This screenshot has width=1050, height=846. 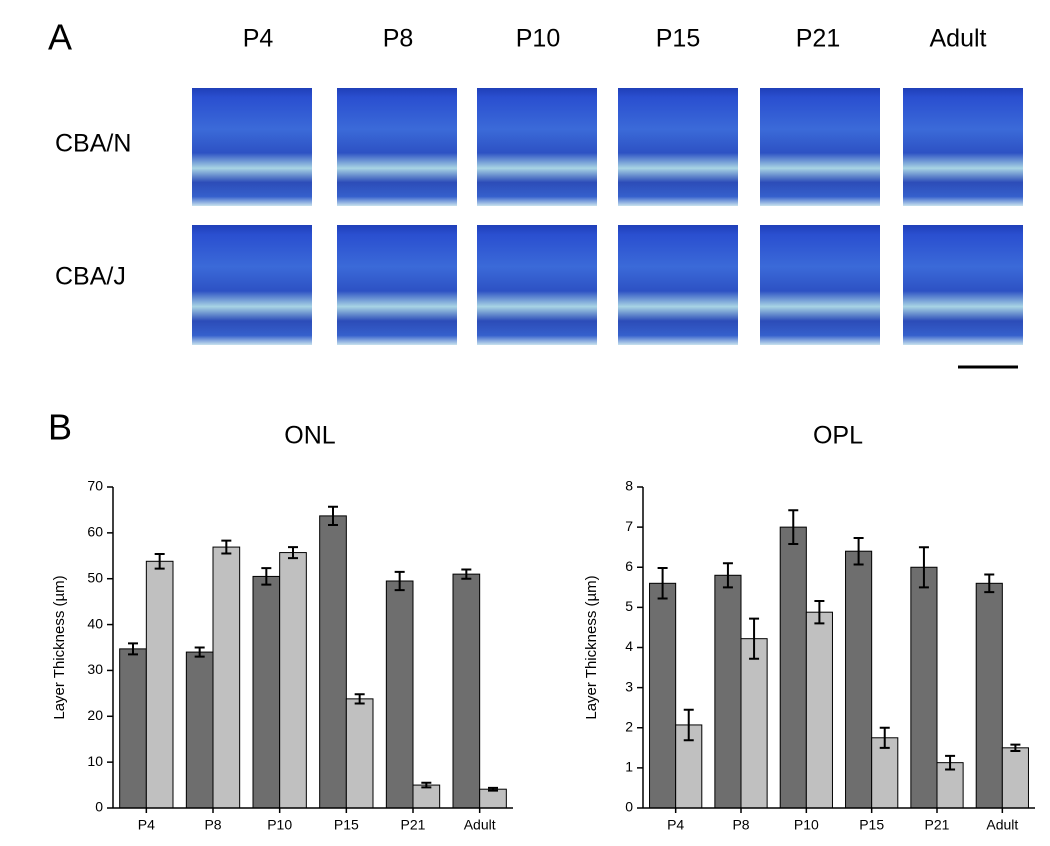 I want to click on y-tick-label: 20, so click(x=95, y=715).